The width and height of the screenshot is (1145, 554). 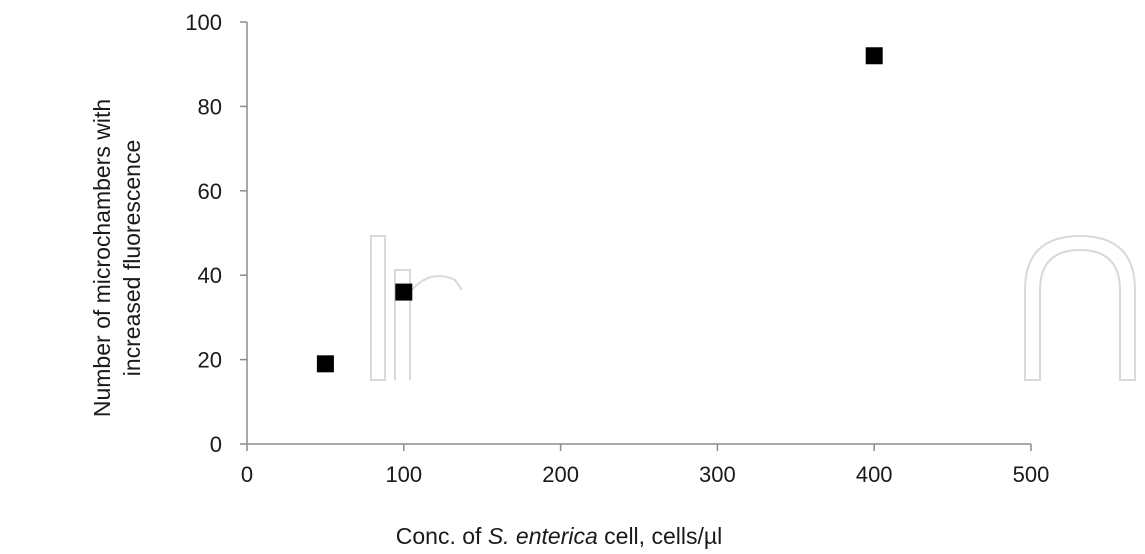 I want to click on y-axis-title-line: Number of microchambers with, so click(x=102, y=258).